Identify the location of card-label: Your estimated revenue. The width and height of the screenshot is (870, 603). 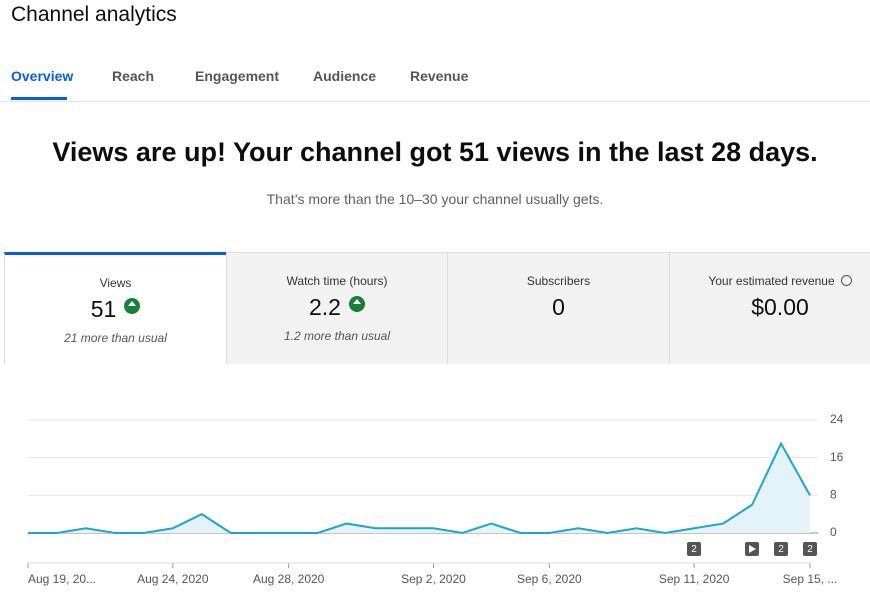
(770, 281).